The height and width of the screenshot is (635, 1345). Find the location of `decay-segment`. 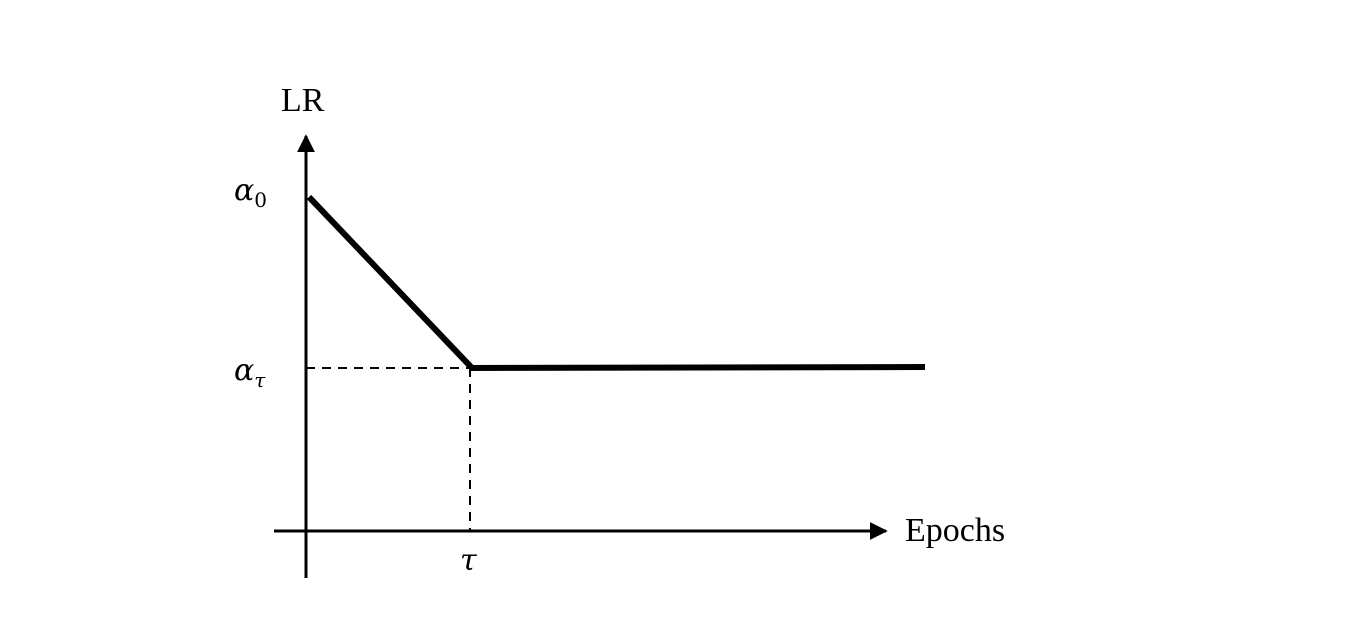

decay-segment is located at coordinates (390, 282).